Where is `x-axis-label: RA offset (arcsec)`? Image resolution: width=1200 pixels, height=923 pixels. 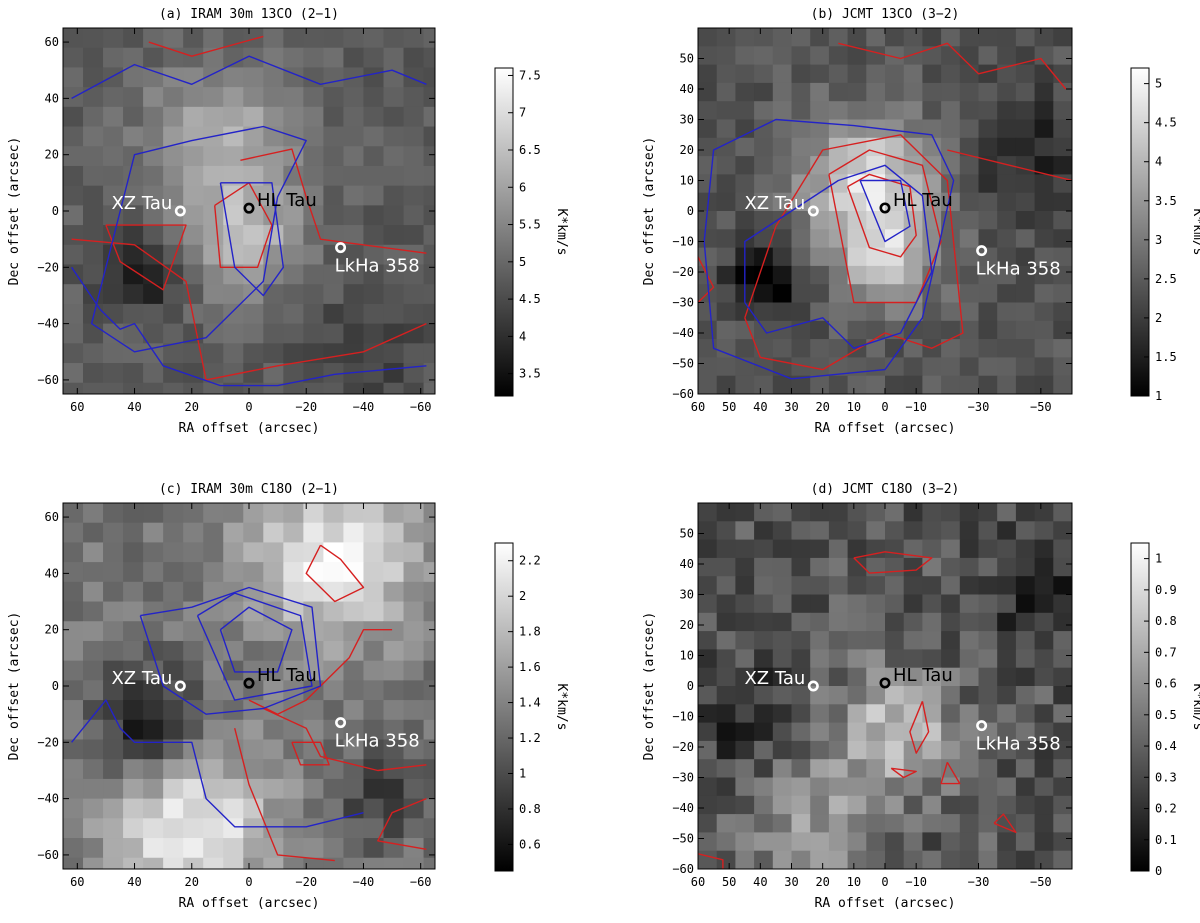 x-axis-label: RA offset (arcsec) is located at coordinates (885, 428).